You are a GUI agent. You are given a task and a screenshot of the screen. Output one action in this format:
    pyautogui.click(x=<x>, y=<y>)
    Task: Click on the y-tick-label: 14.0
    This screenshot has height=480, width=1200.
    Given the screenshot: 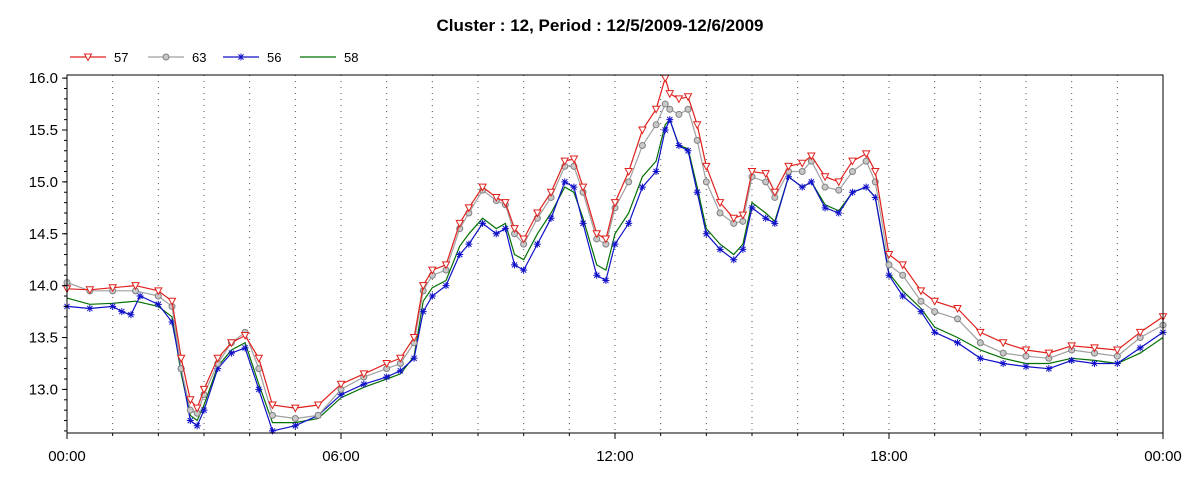 What is the action you would take?
    pyautogui.click(x=43, y=286)
    